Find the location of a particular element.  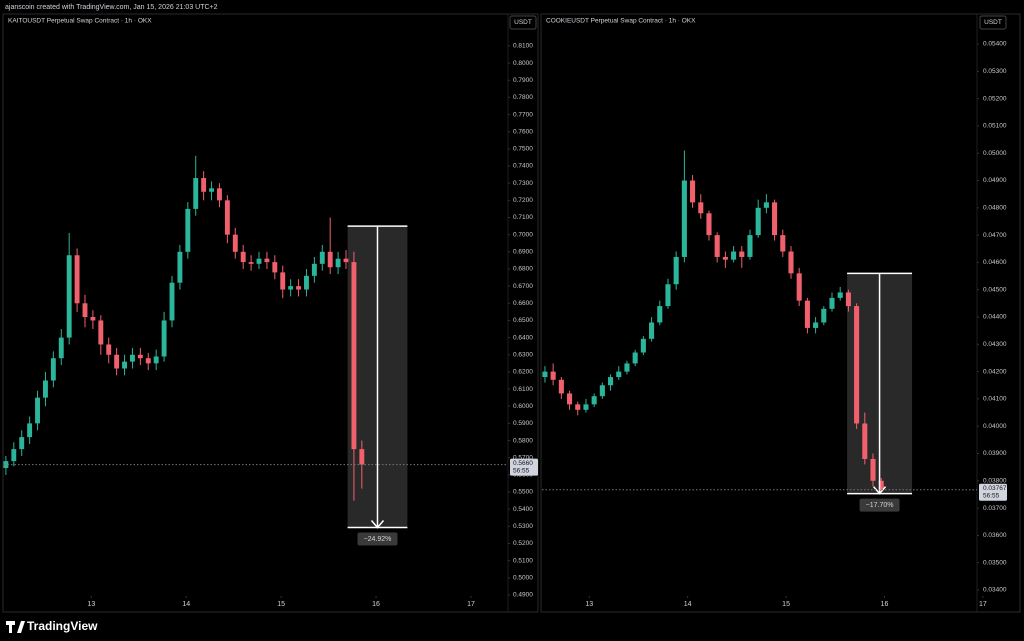

y-tick-label: 0.5200 is located at coordinates (523, 543).